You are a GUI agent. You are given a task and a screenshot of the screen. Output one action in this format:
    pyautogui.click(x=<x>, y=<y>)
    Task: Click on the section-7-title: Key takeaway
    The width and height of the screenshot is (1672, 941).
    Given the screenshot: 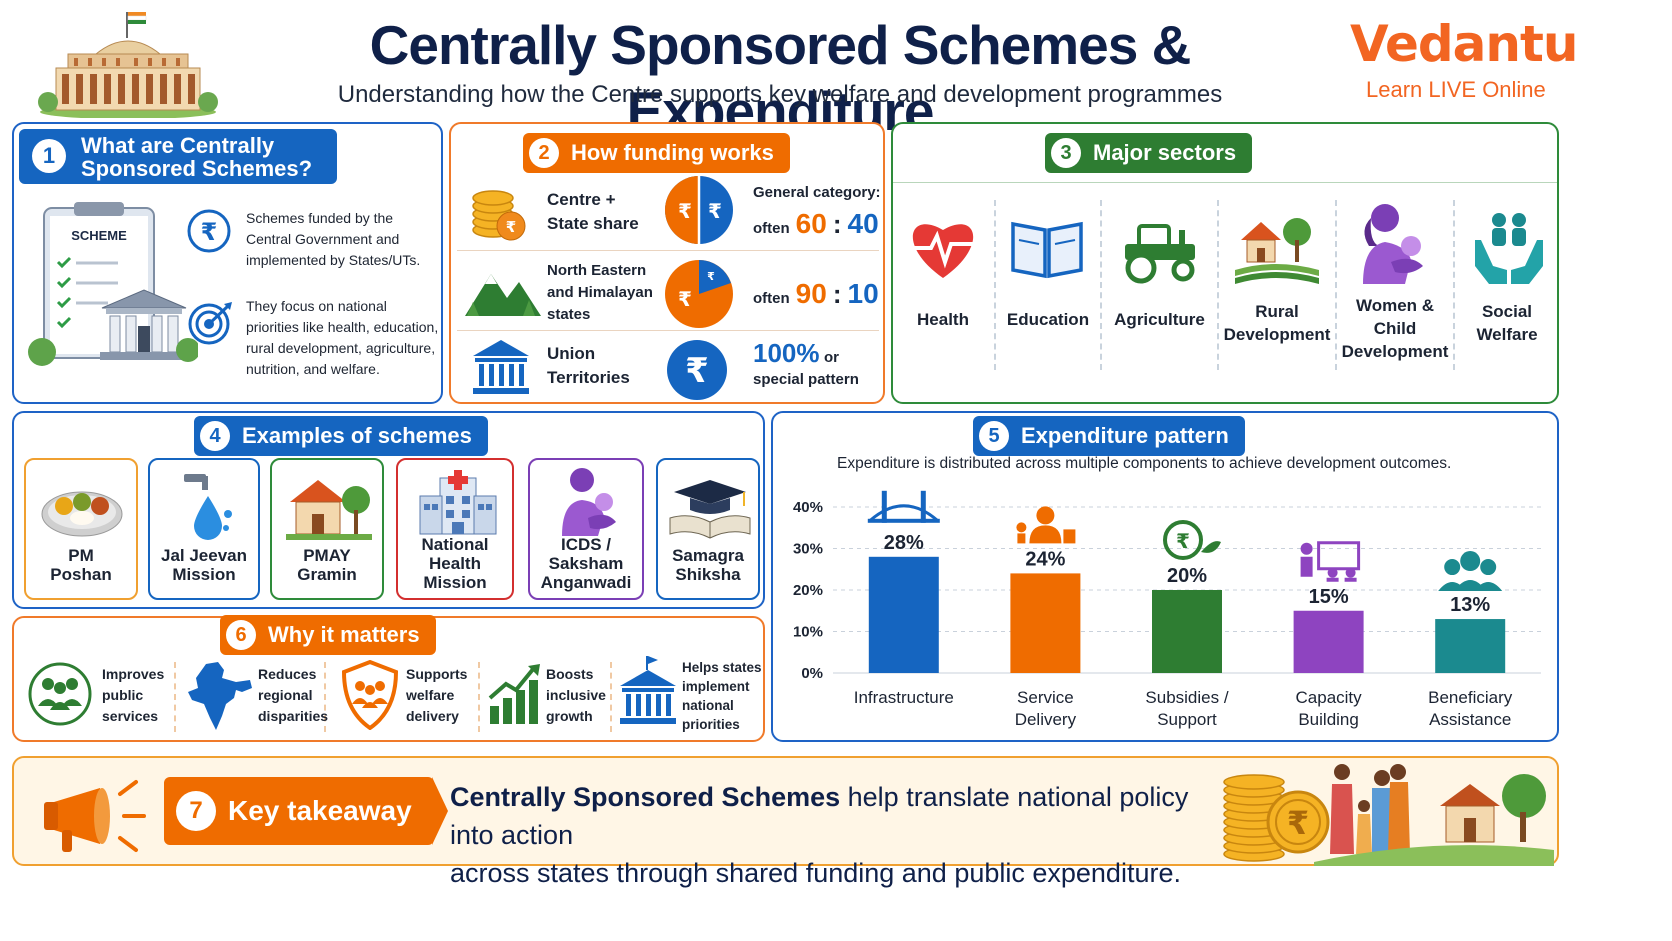 What is the action you would take?
    pyautogui.click(x=320, y=810)
    